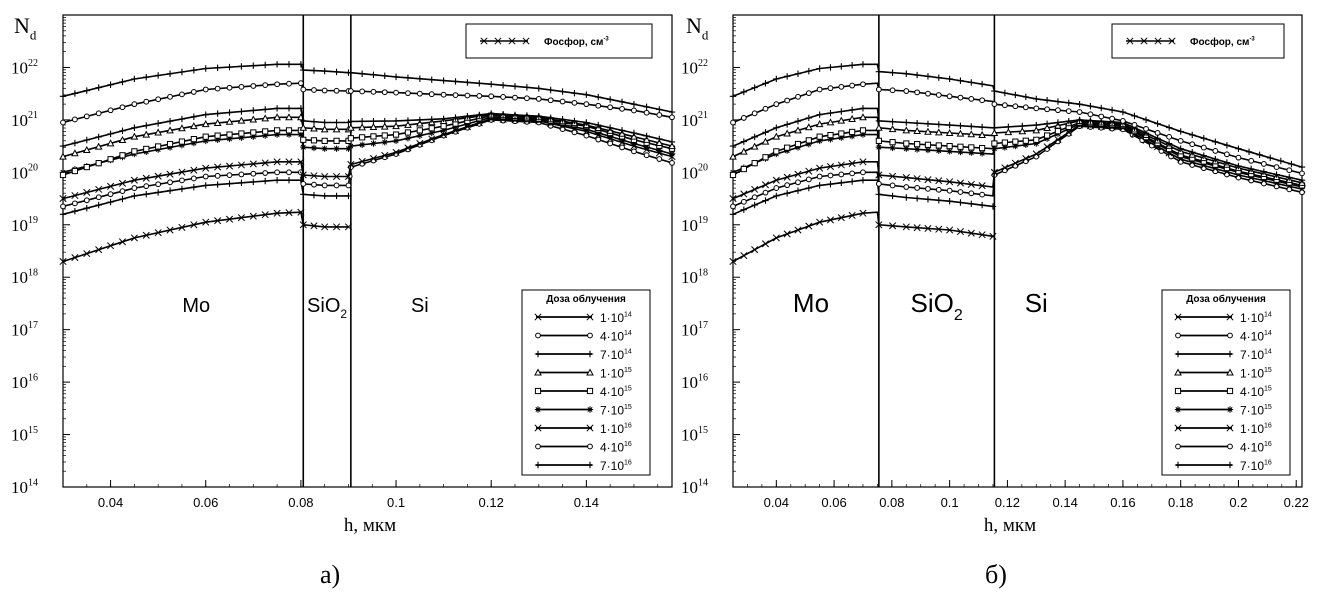 Image resolution: width=1323 pixels, height=605 pixels. Describe the element at coordinates (694, 68) in the screenshot. I see `y-tick-label: 1022` at that location.